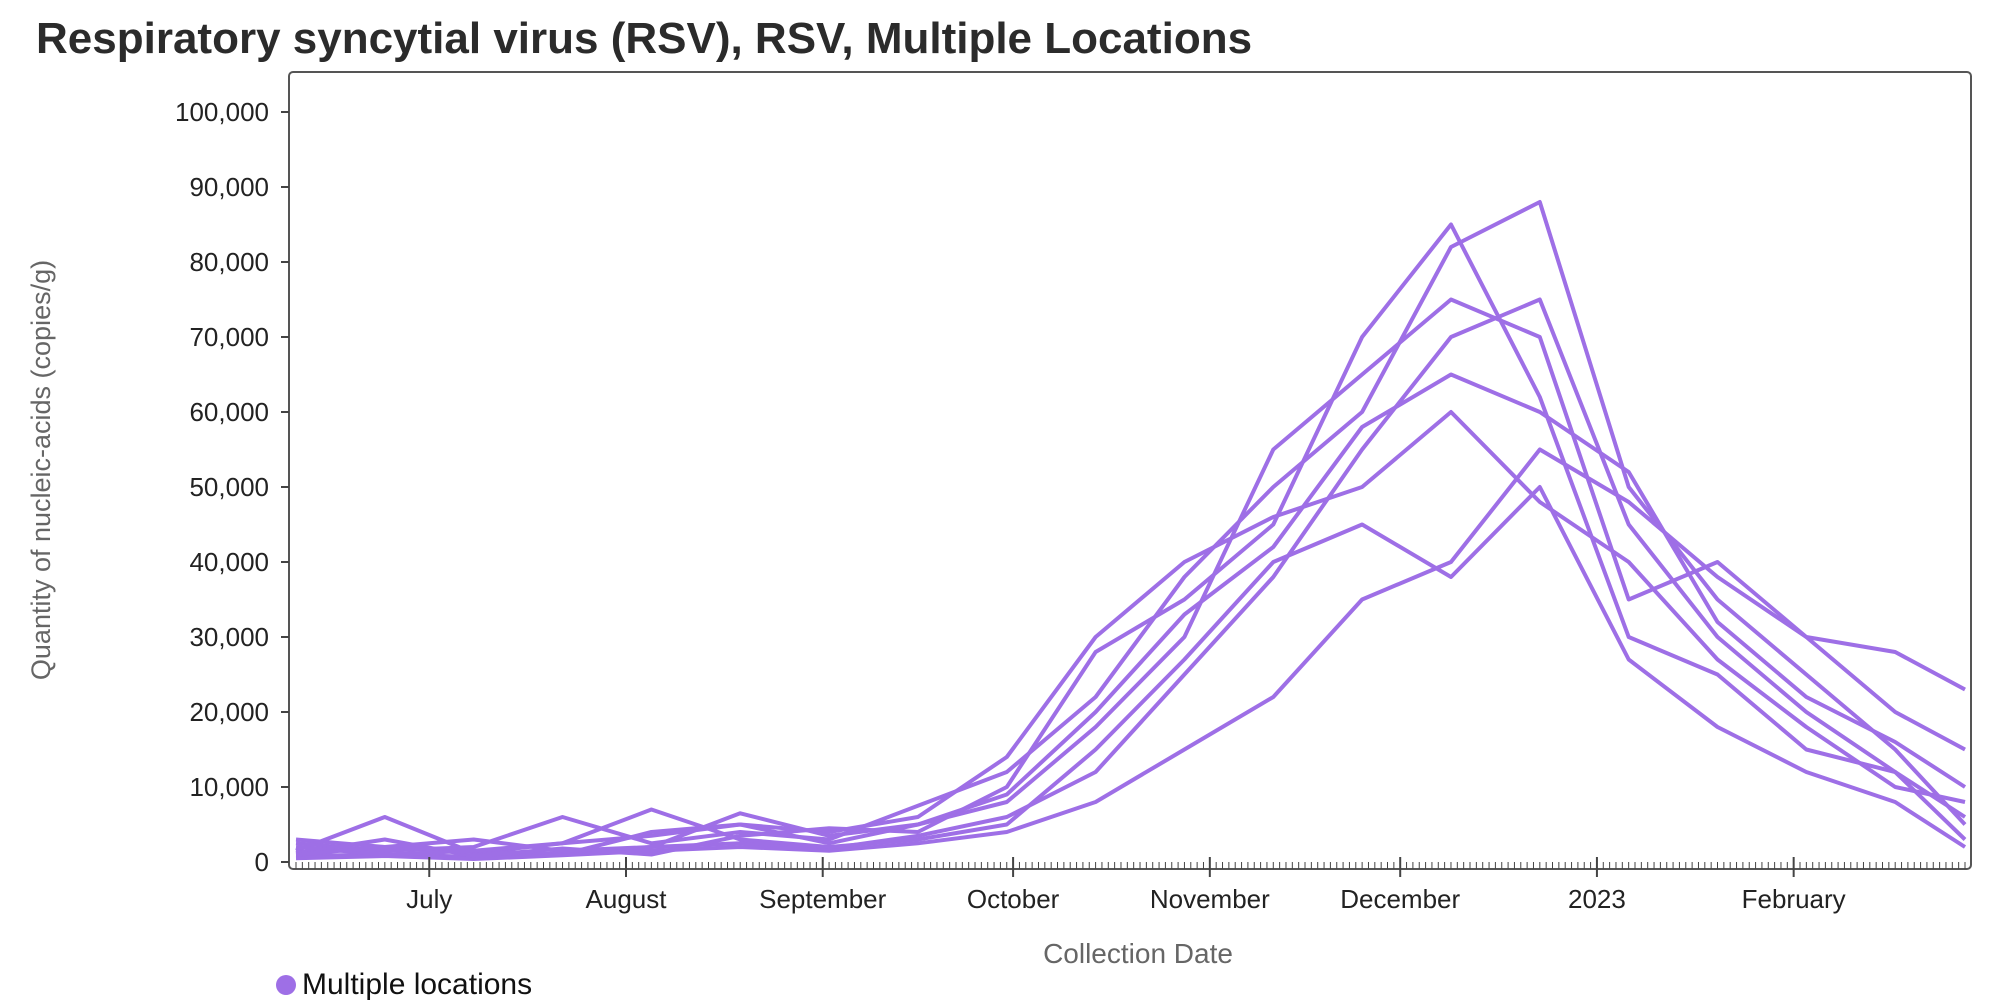 This screenshot has width=2000, height=1008. I want to click on y-tick-label: 50,000, so click(229, 487).